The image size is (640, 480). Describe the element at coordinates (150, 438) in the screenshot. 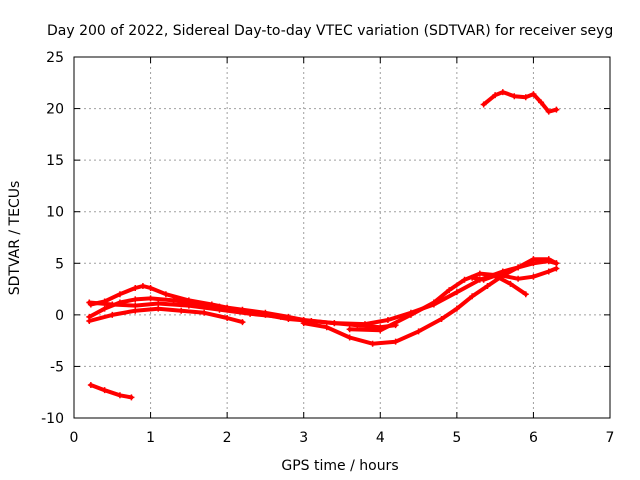

I see `x-tick-label: 1` at that location.